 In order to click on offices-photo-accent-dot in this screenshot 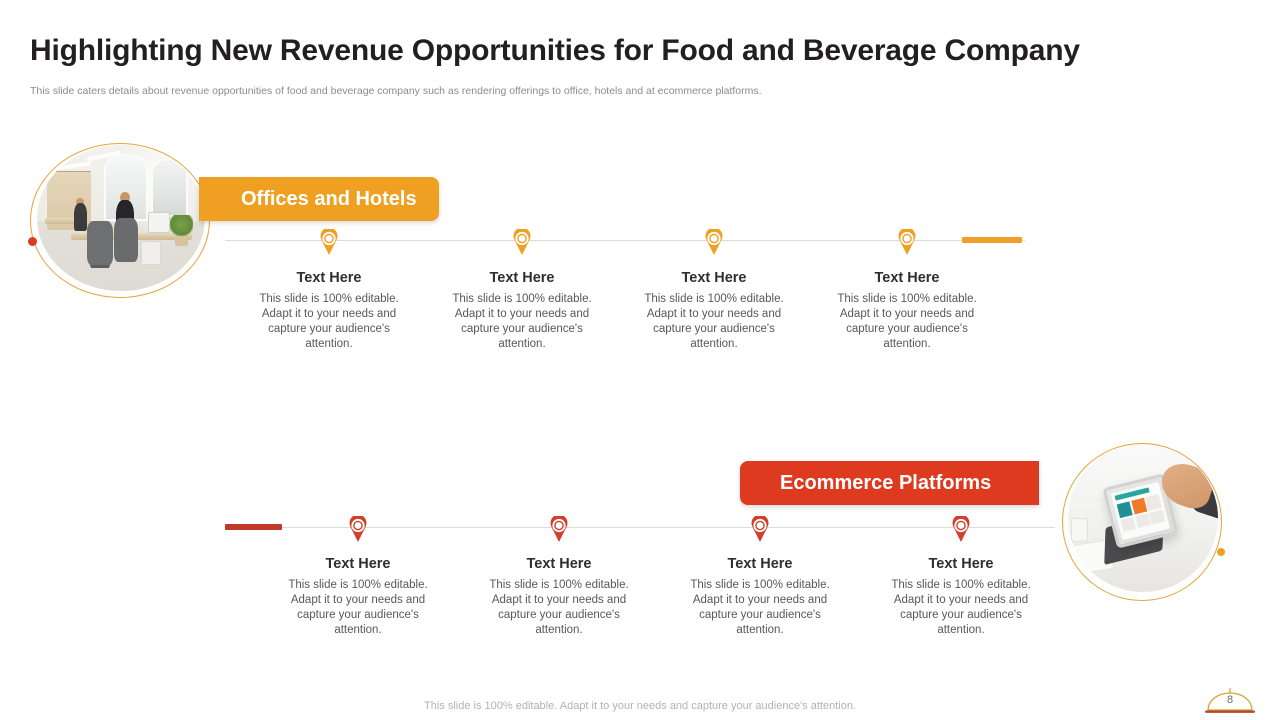, I will do `click(32, 241)`.